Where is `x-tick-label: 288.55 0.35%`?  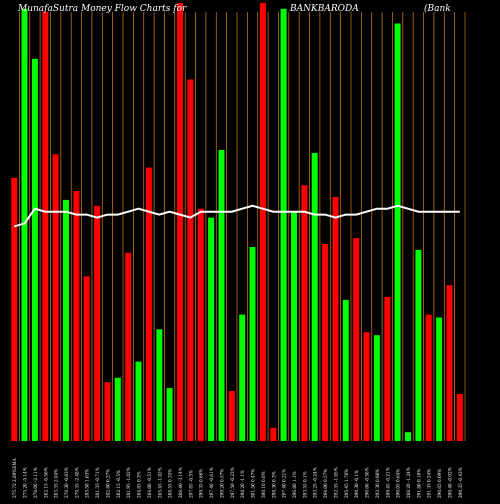 x-tick-label: 288.55 0.35% is located at coordinates (170, 483).